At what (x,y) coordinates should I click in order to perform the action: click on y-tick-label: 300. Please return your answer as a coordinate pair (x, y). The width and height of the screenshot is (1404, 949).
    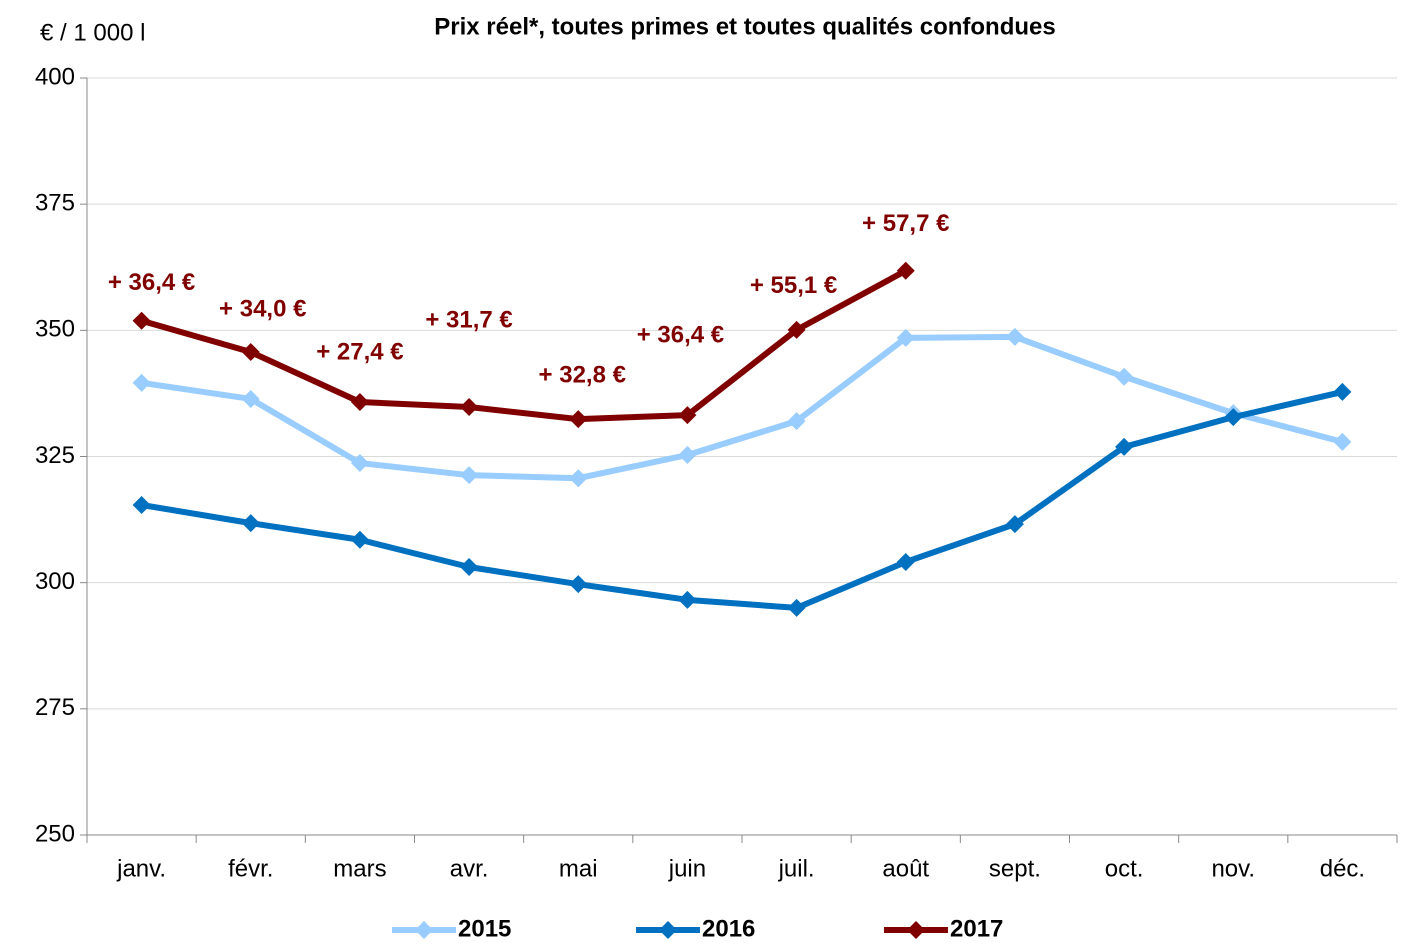
    Looking at the image, I should click on (55, 581).